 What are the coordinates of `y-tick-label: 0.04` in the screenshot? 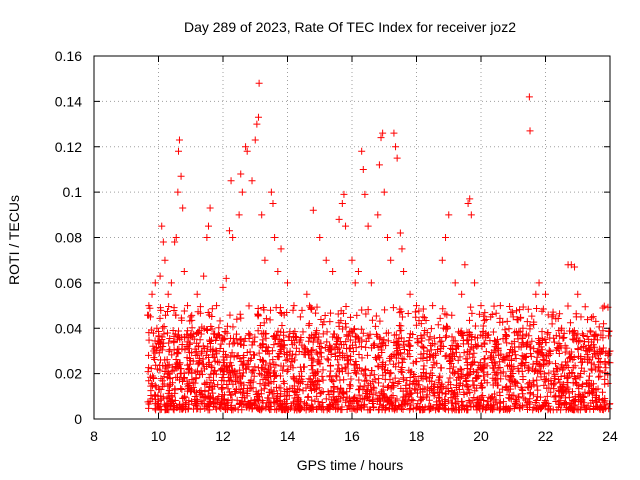 It's located at (68, 328).